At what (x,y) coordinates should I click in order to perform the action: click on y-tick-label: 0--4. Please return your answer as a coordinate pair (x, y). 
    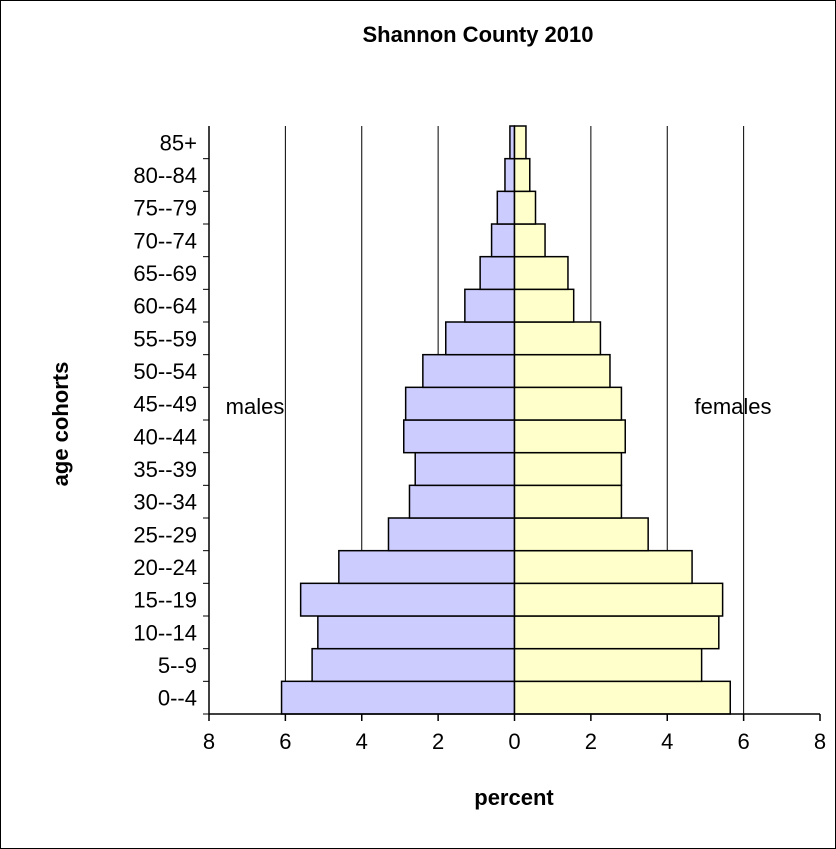
    Looking at the image, I should click on (177, 698).